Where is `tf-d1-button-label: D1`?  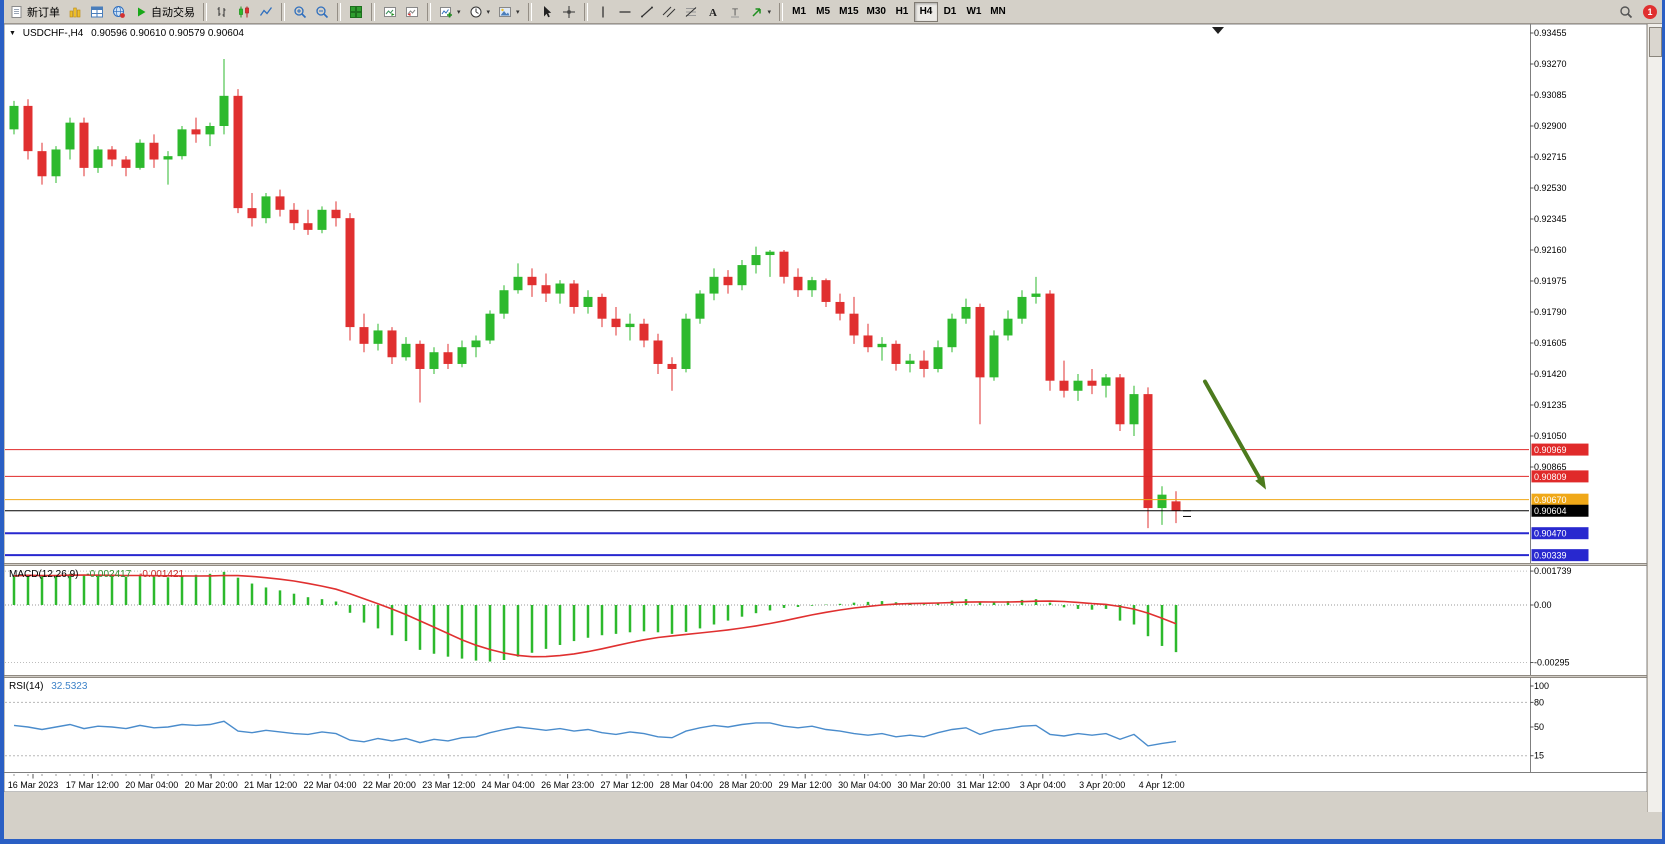
tf-d1-button-label: D1 is located at coordinates (950, 11).